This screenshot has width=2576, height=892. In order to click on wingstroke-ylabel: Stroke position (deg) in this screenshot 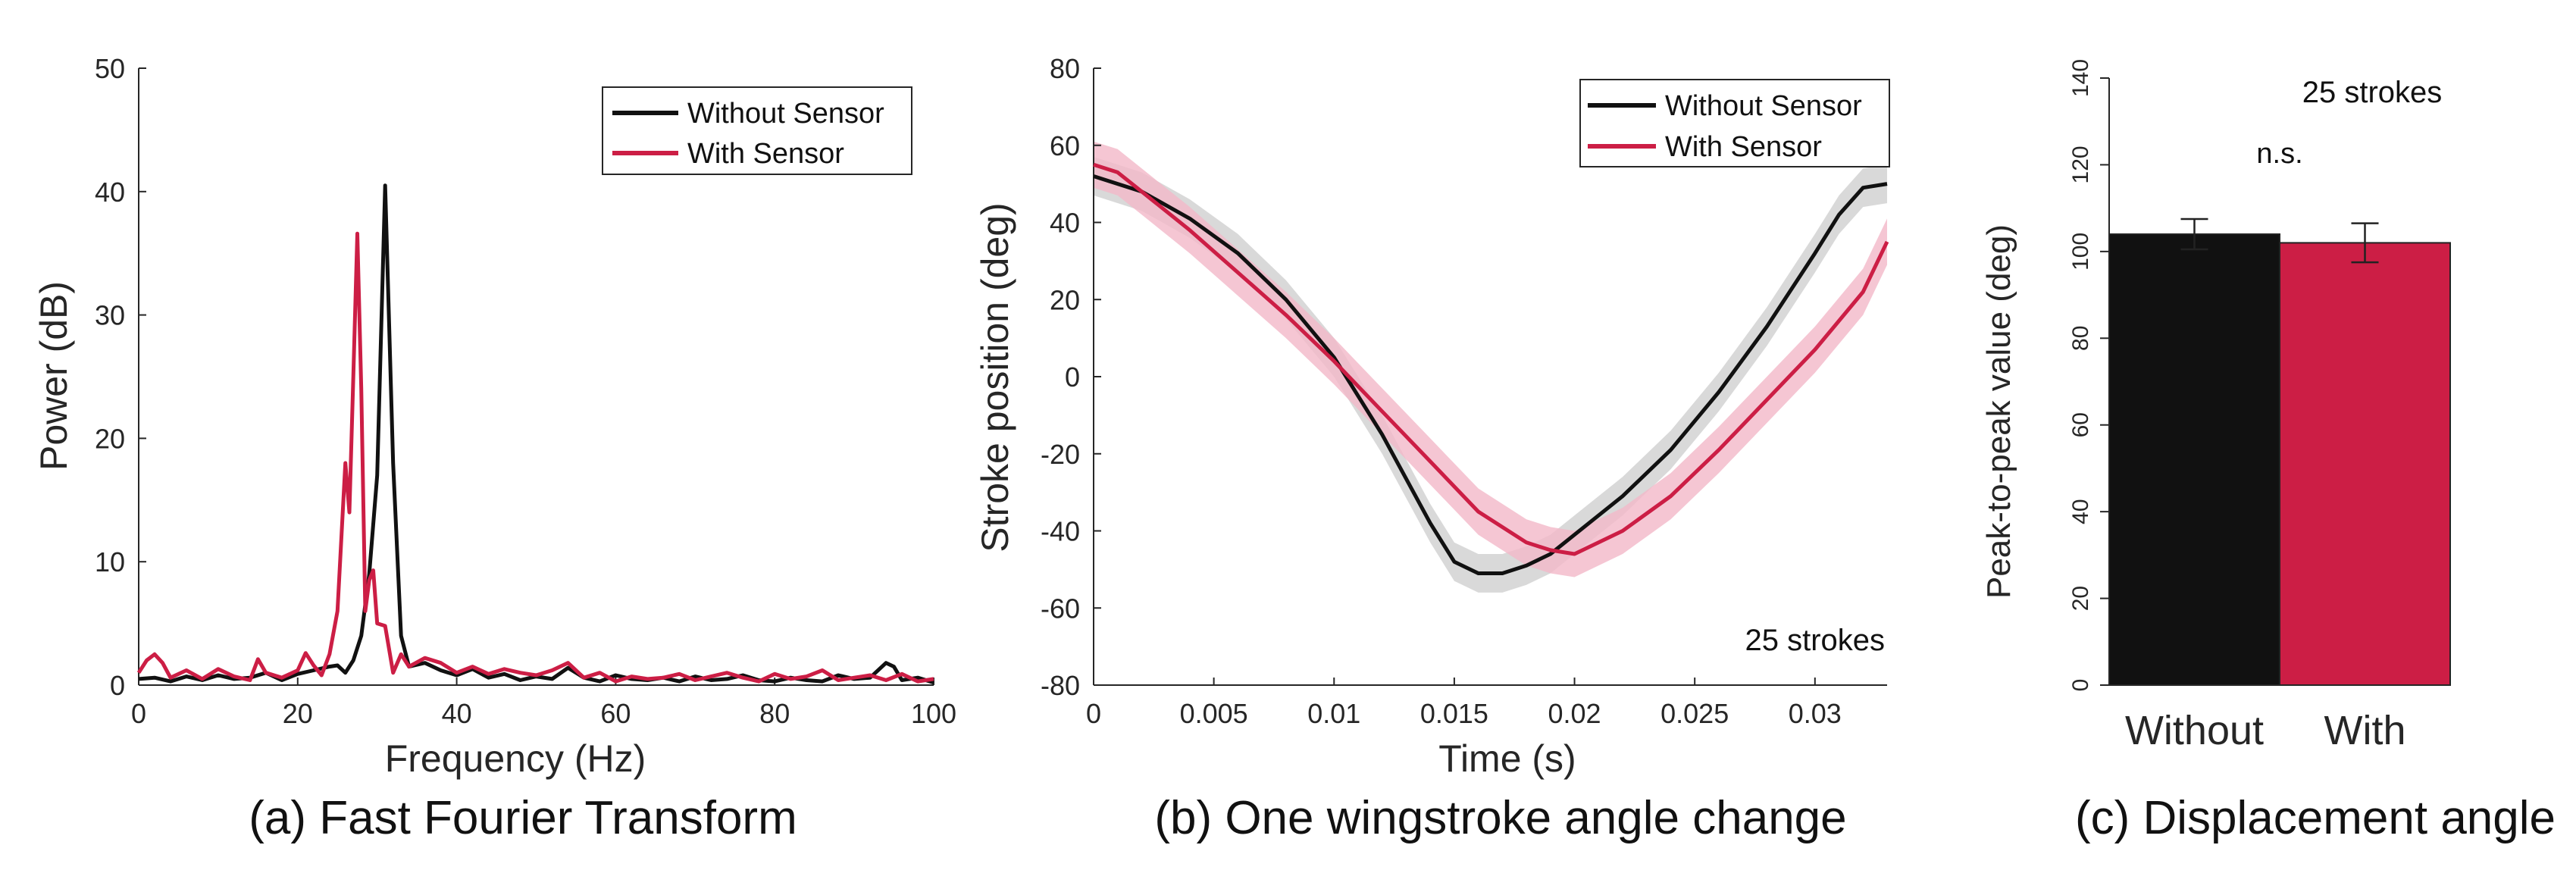, I will do `click(995, 377)`.